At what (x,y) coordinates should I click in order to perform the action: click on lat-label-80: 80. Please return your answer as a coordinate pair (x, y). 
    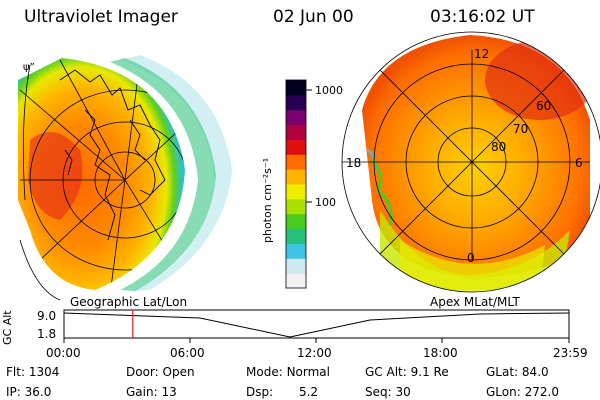
    Looking at the image, I should click on (499, 147).